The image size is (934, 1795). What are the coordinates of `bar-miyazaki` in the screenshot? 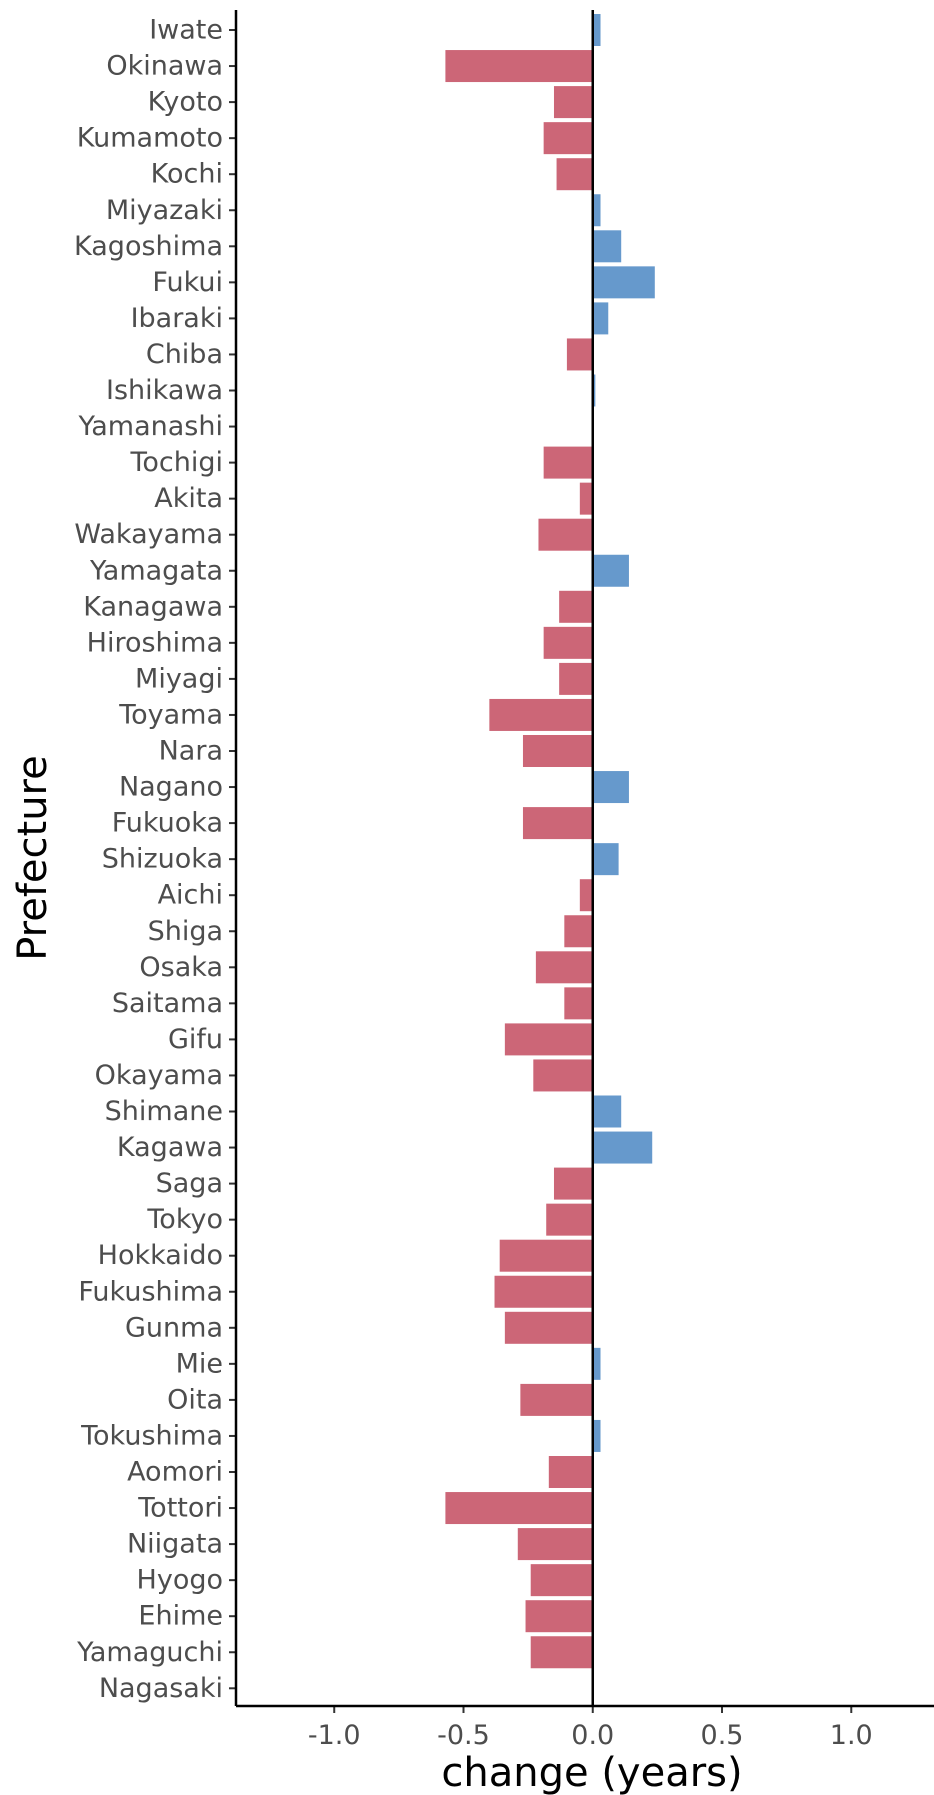 It's located at (596, 210).